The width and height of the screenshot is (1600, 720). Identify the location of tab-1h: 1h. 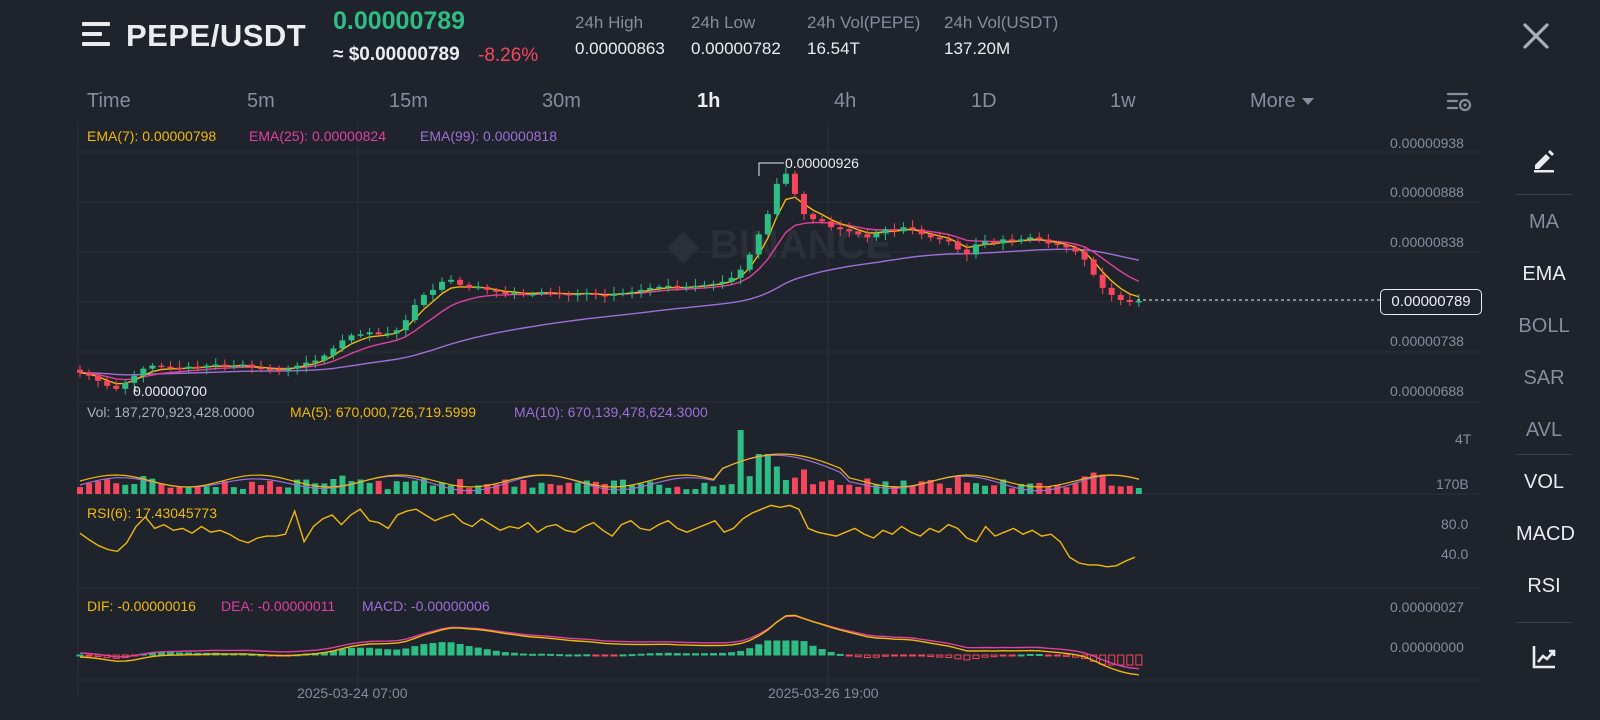
(709, 101).